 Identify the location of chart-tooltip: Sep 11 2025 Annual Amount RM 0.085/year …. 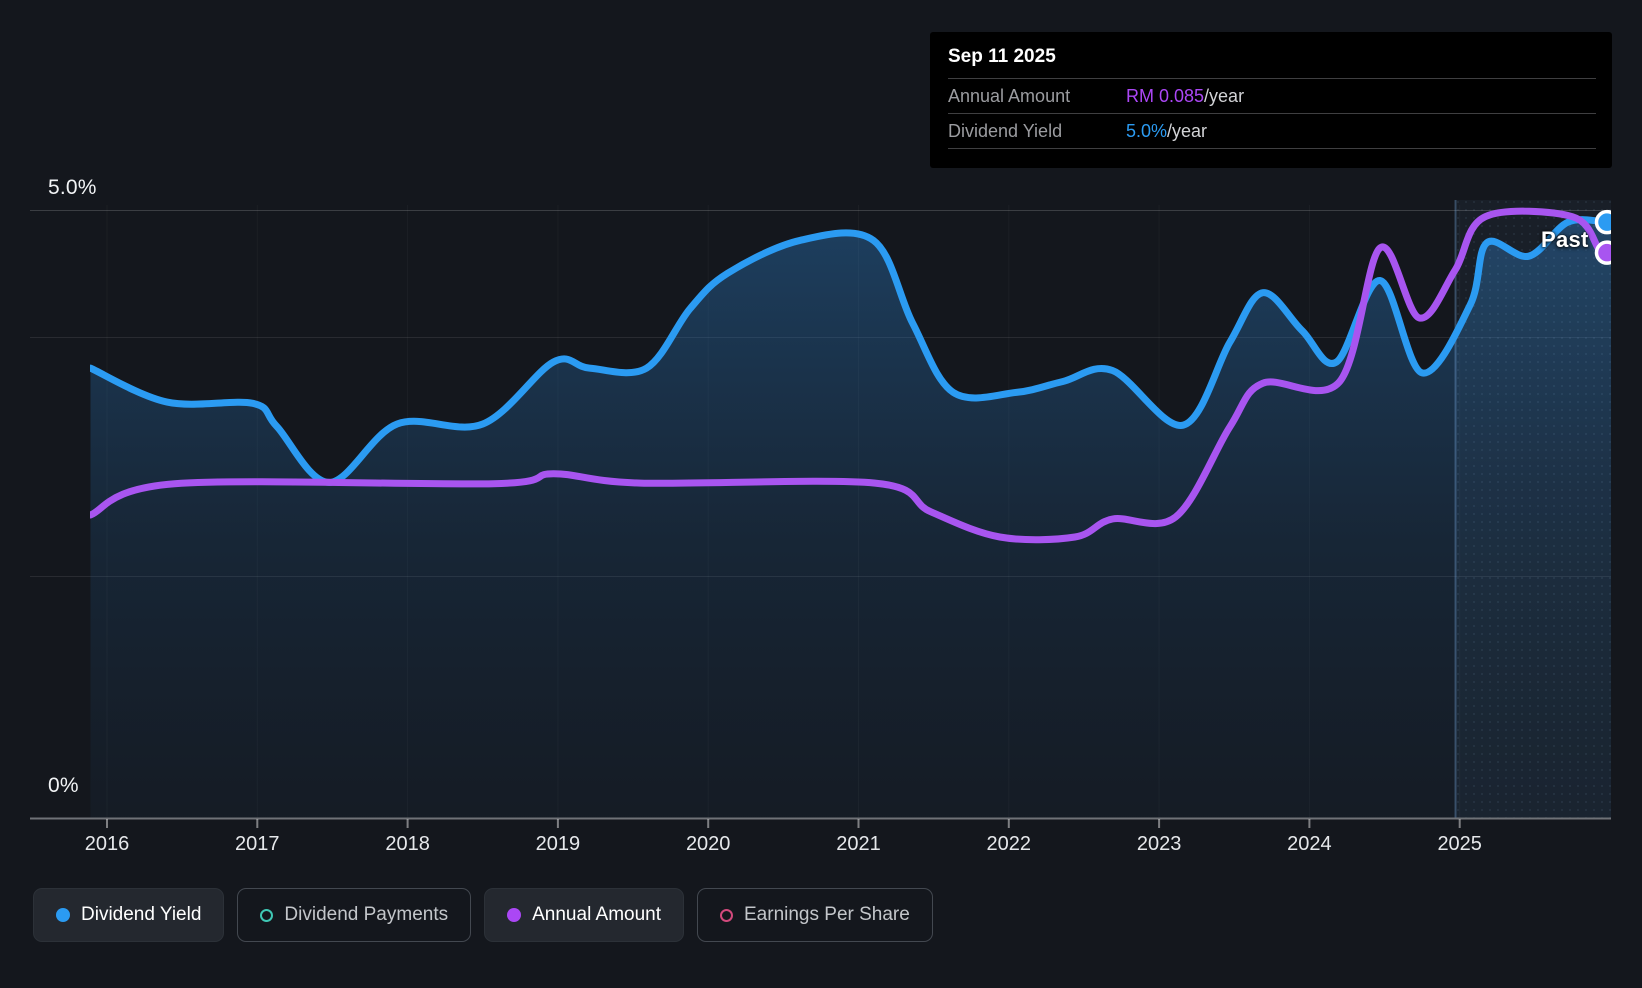
(1271, 100).